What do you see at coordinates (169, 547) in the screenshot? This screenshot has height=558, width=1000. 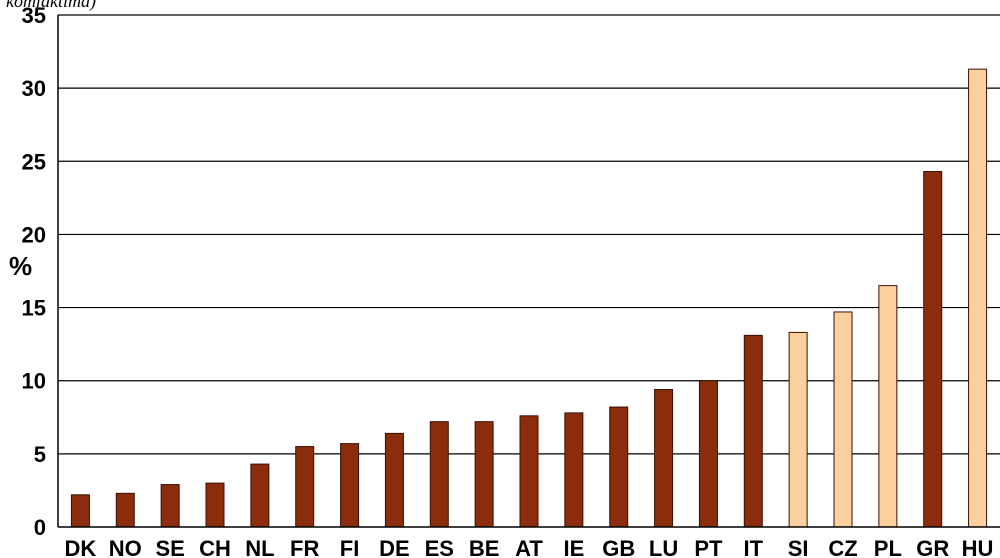 I see `x-tick-label: SE` at bounding box center [169, 547].